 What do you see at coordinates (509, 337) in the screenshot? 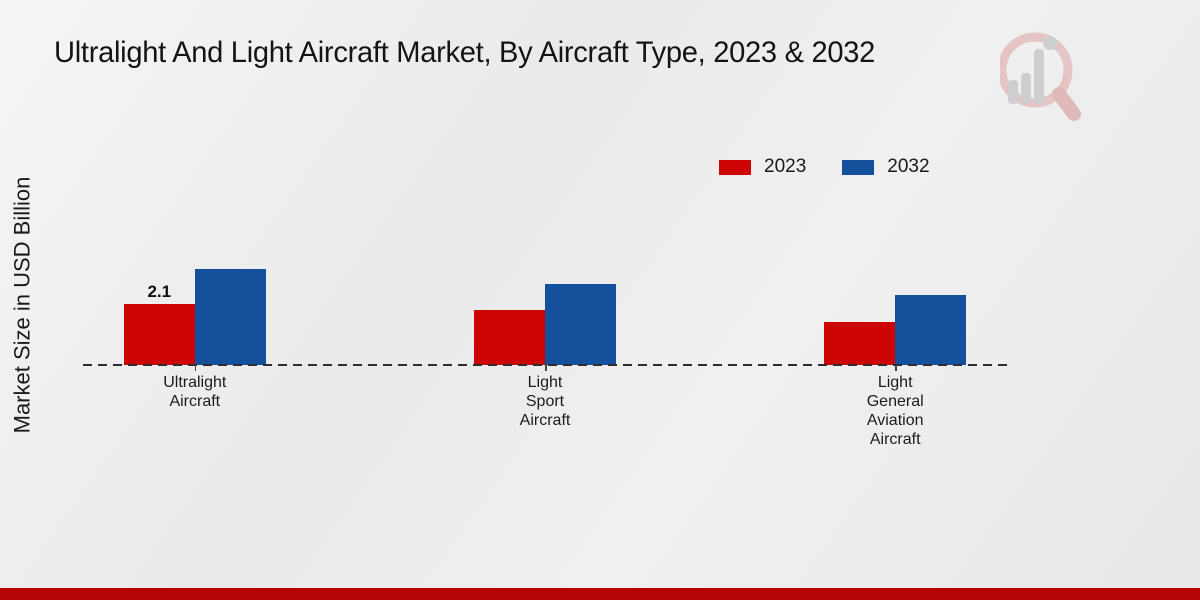
I see `bar-2023-group2` at bounding box center [509, 337].